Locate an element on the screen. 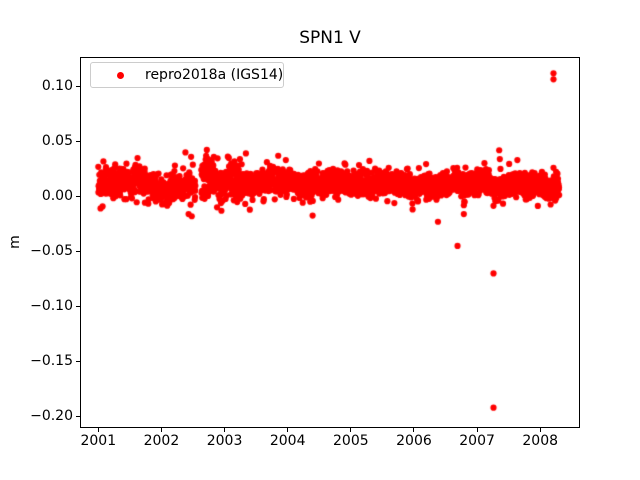 The width and height of the screenshot is (640, 480). chart-title: SPN1 V is located at coordinates (330, 38).